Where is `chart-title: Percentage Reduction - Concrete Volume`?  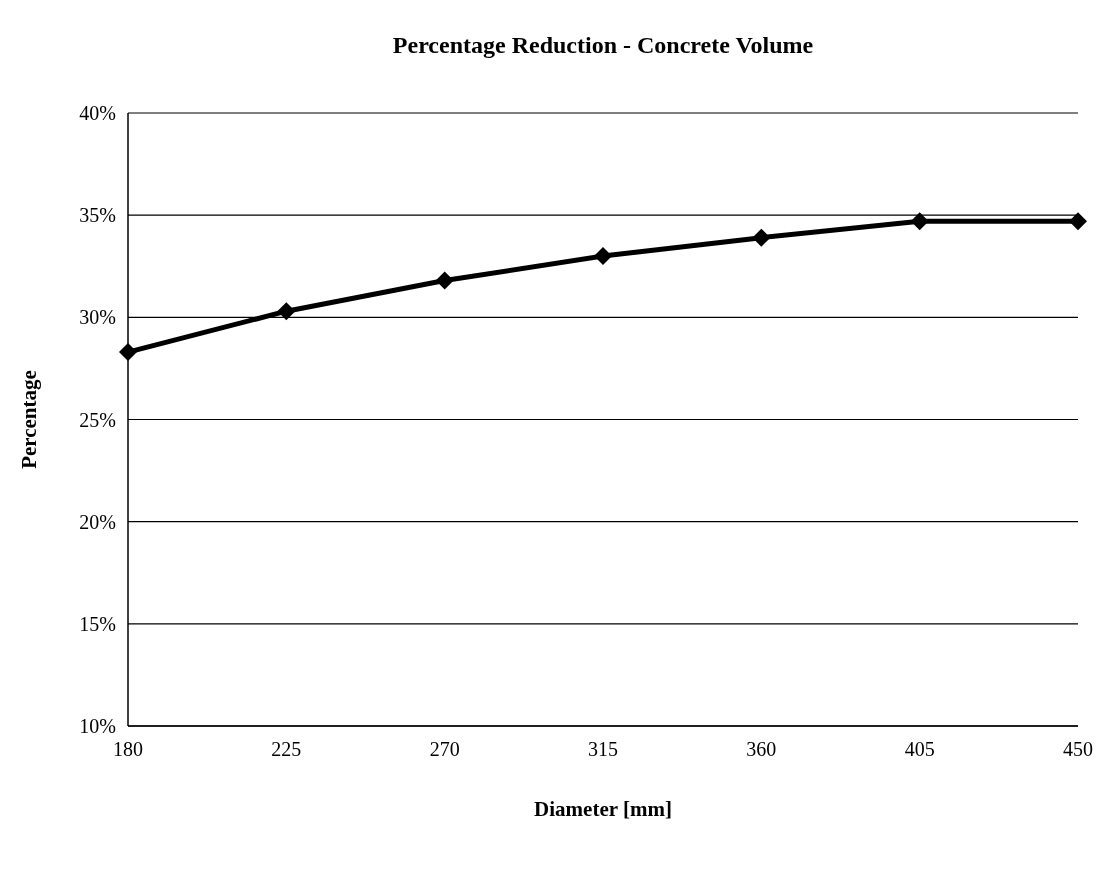
chart-title: Percentage Reduction - Concrete Volume is located at coordinates (603, 45).